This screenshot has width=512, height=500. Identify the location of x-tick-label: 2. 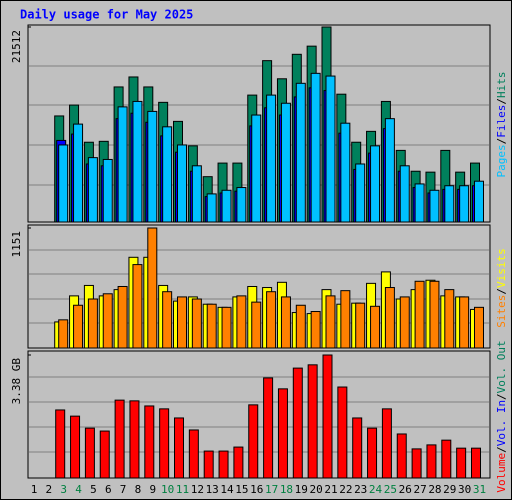
(49, 489).